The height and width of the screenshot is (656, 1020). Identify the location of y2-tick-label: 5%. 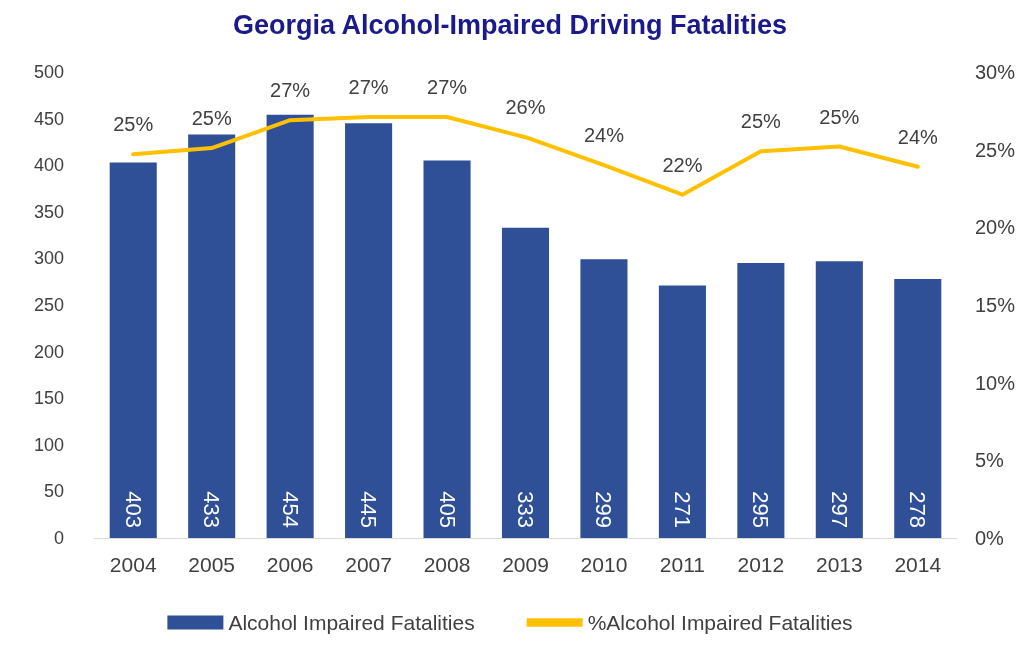
(990, 460).